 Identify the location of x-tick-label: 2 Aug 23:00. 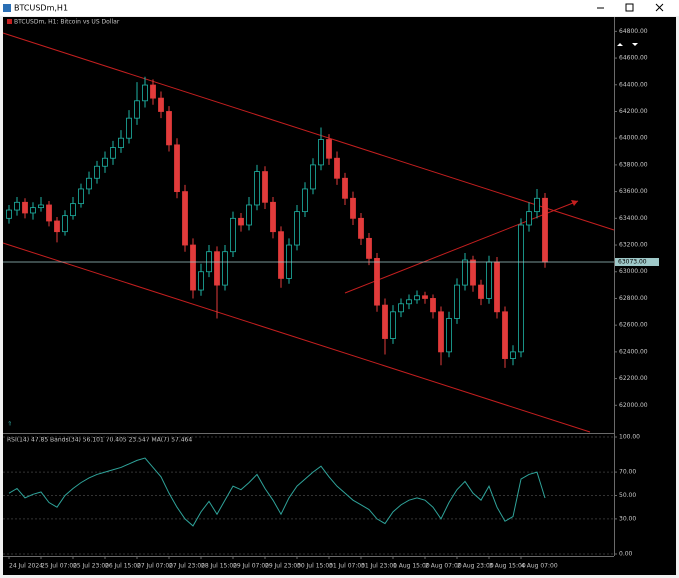
(475, 566).